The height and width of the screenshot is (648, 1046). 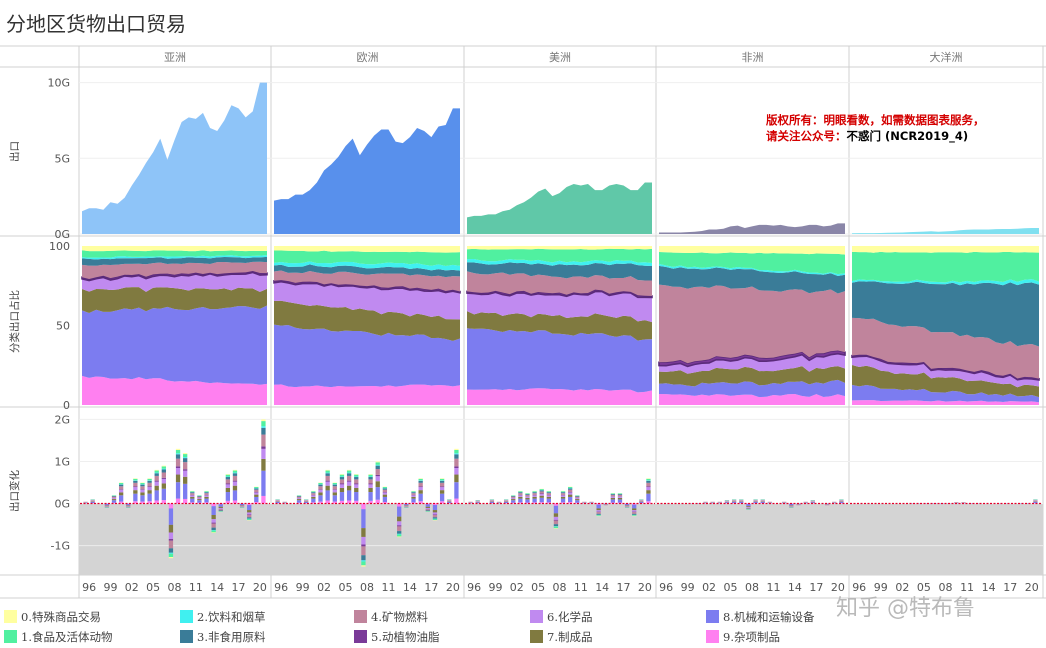 I want to click on change-bar-america-2003-cat3, so click(x=520, y=493).